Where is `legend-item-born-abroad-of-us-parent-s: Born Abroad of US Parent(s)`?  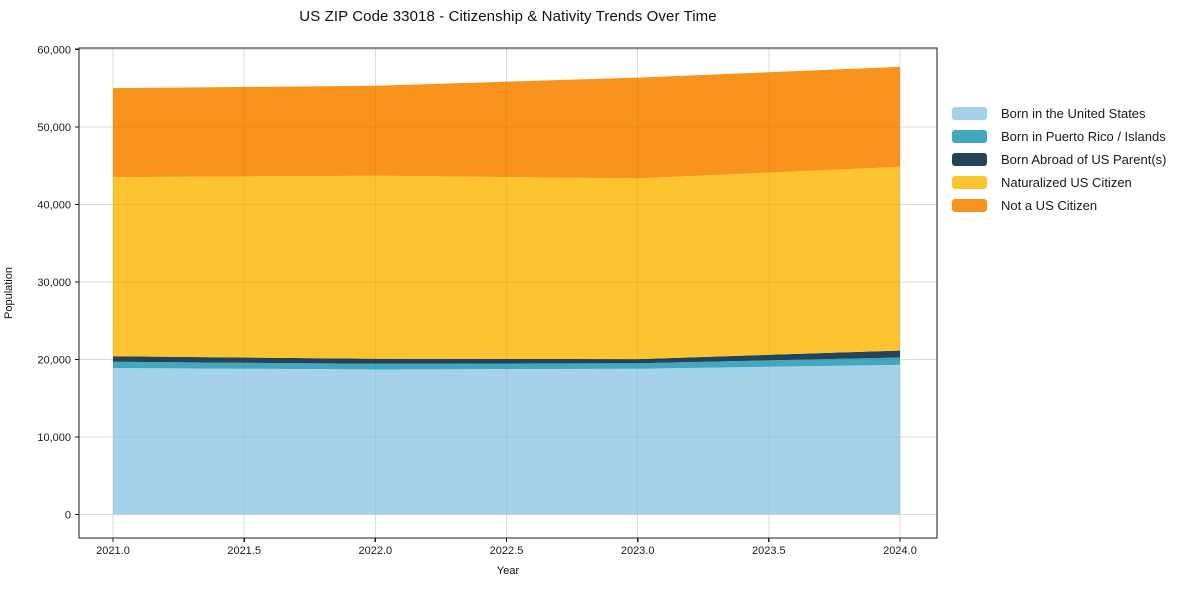 legend-item-born-abroad-of-us-parent-s: Born Abroad of US Parent(s) is located at coordinates (1059, 159).